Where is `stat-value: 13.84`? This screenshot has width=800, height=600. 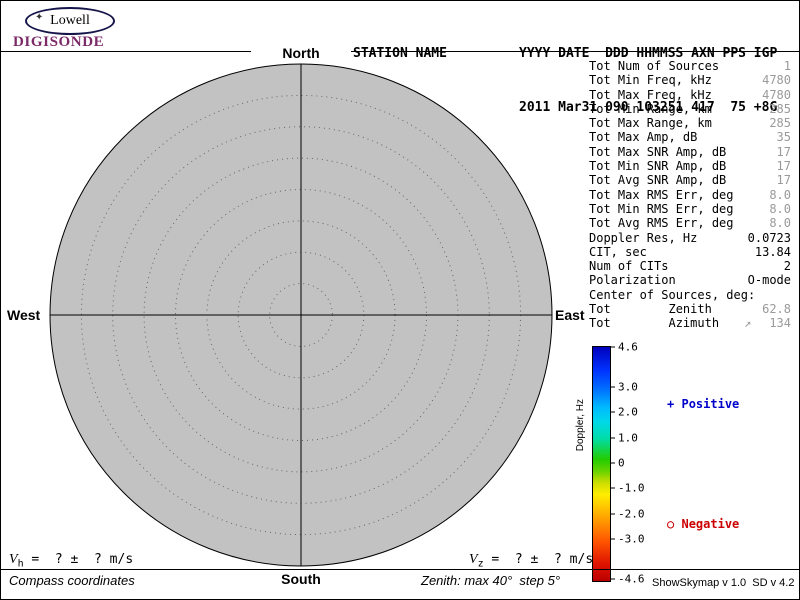 stat-value: 13.84 is located at coordinates (772, 251).